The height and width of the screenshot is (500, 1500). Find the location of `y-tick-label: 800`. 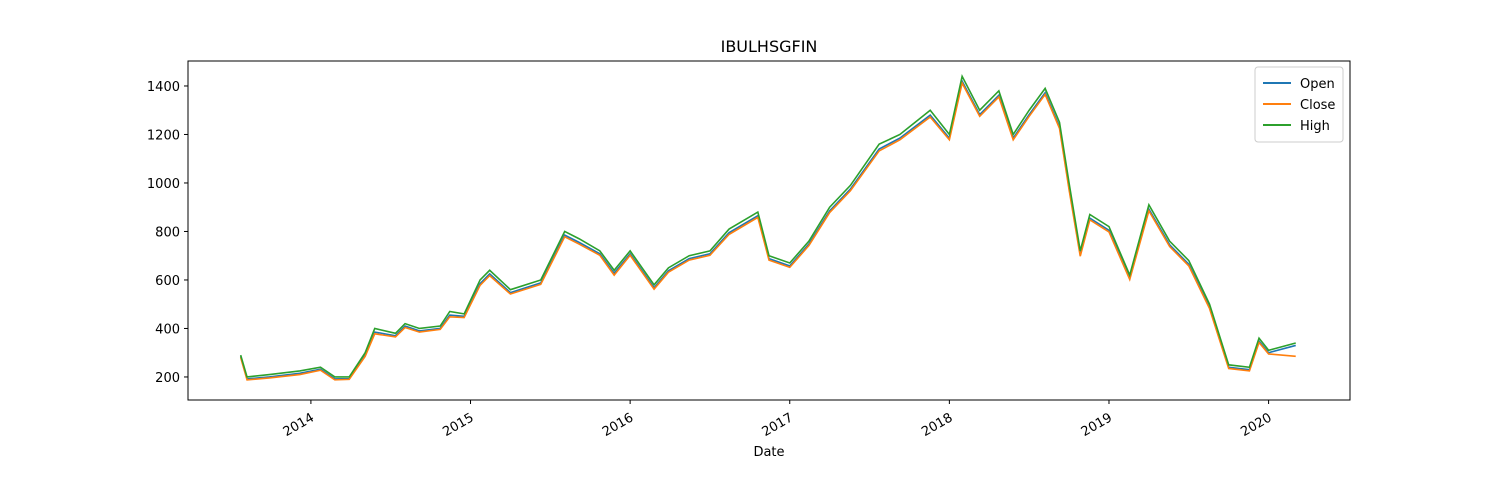

y-tick-label: 800 is located at coordinates (167, 232).